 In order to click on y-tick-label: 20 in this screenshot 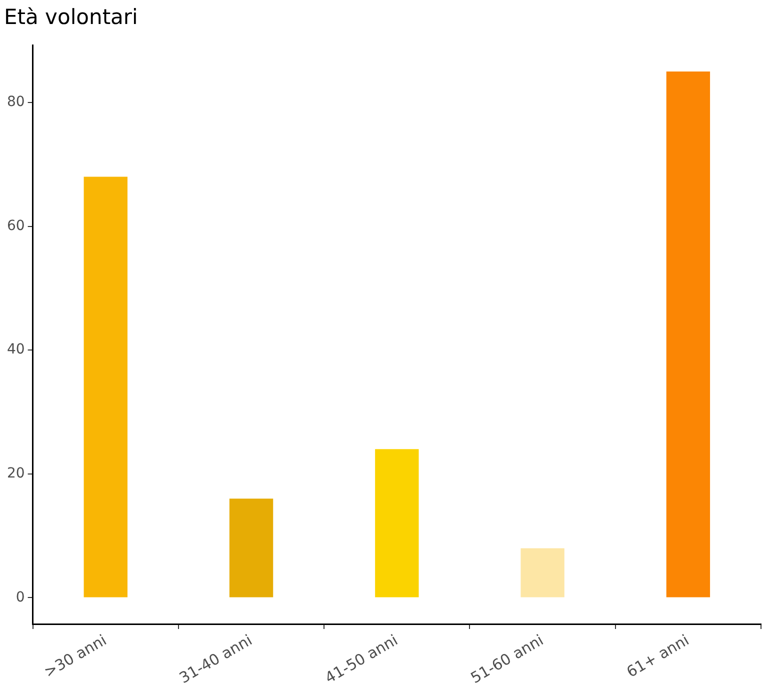, I will do `click(15, 474)`.